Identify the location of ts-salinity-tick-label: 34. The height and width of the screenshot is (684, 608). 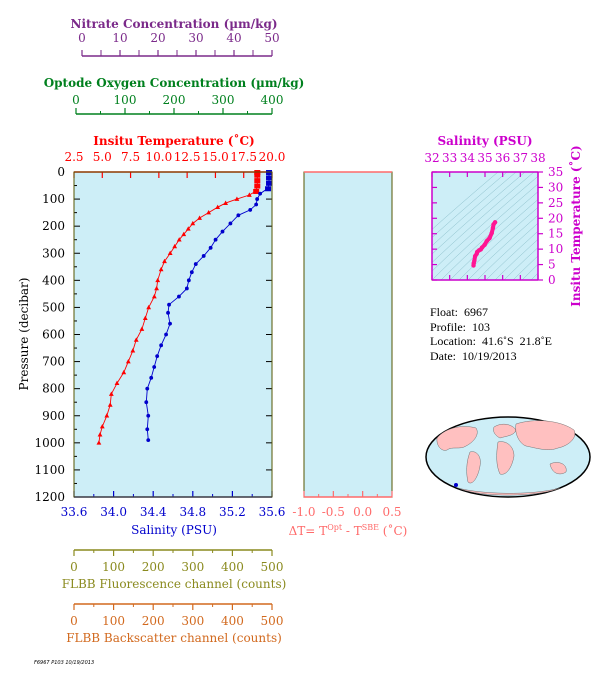
(468, 158).